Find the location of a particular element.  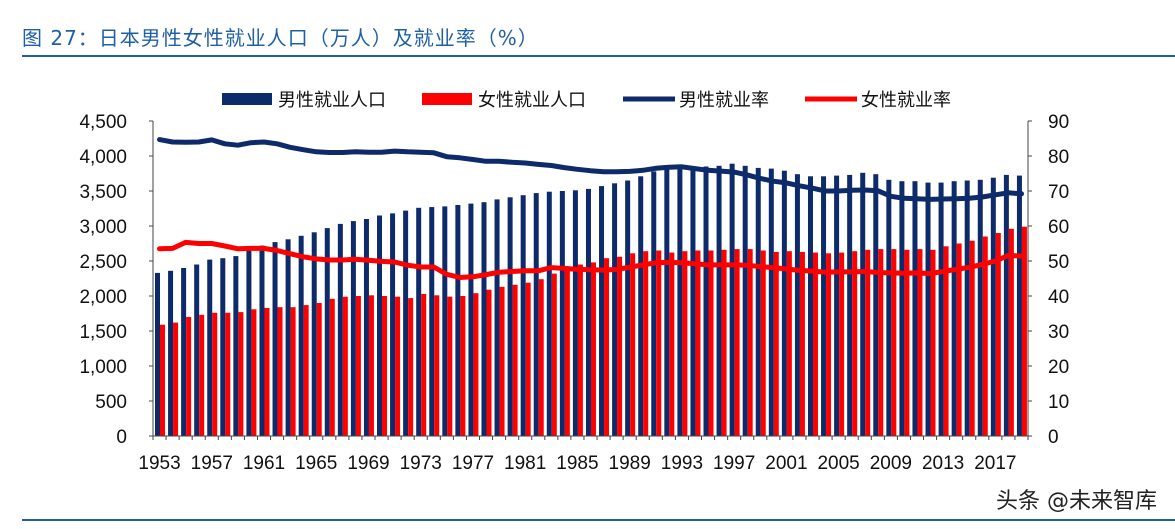

right-tick-label: 20 is located at coordinates (1058, 367).